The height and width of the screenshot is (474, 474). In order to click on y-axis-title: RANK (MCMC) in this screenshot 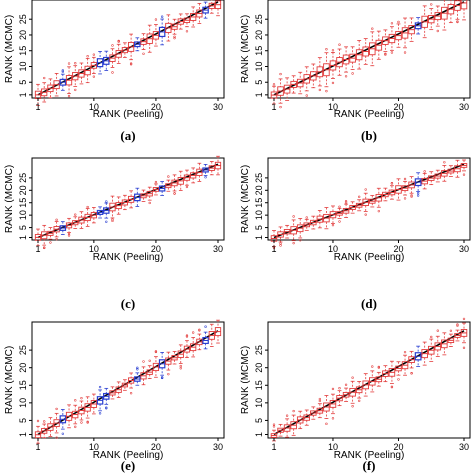, I will do `click(9, 380)`.